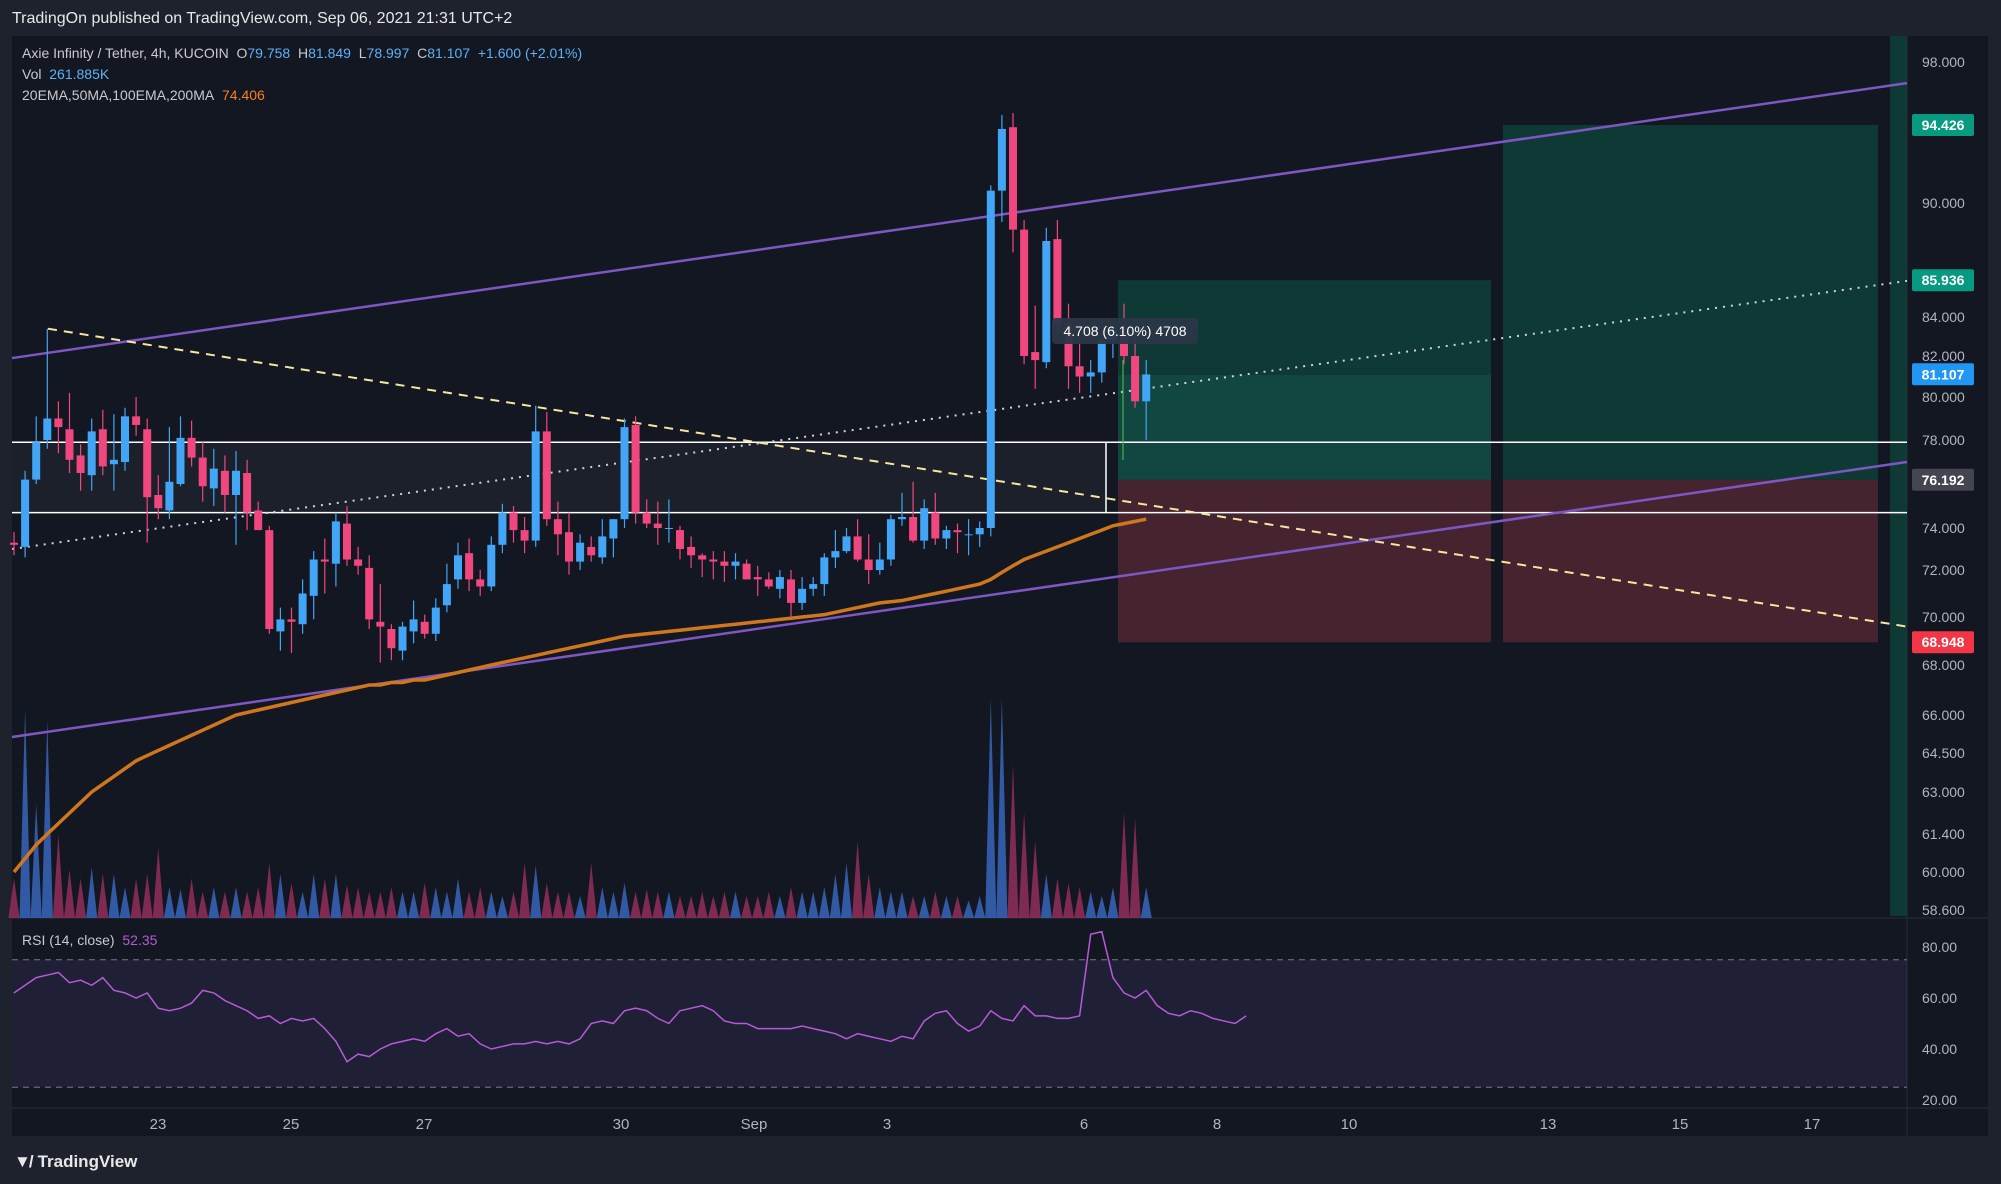 The width and height of the screenshot is (2001, 1184). I want to click on price-axis-label: 82.000, so click(1943, 356).